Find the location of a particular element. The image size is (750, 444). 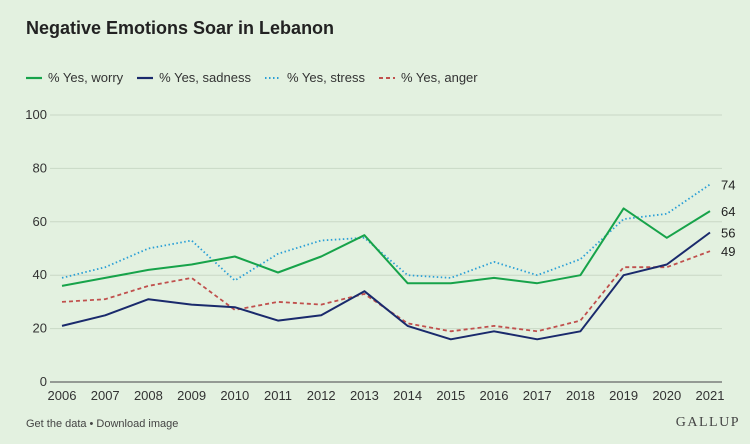

x-tick-label-2013: 2013 is located at coordinates (364, 395).